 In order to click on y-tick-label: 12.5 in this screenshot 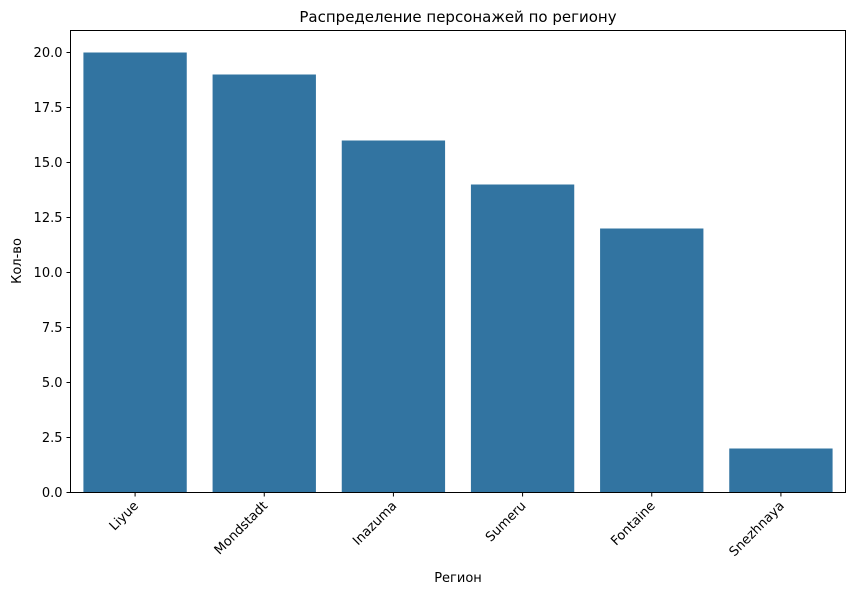, I will do `click(48, 218)`.